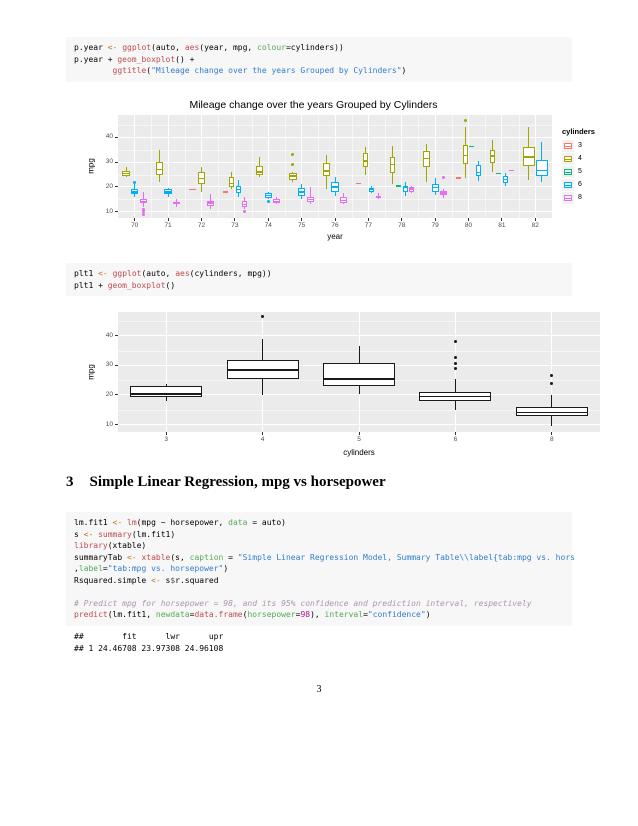 This screenshot has width=638, height=826. Describe the element at coordinates (201, 225) in the screenshot. I see `x-tick-label: 72` at that location.